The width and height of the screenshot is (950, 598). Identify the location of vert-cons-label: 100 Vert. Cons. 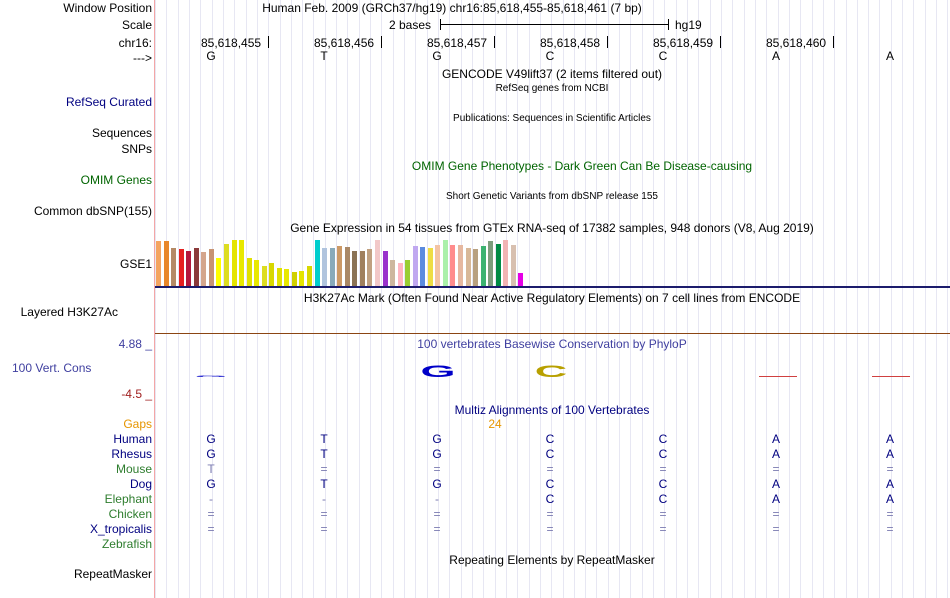
(52, 368).